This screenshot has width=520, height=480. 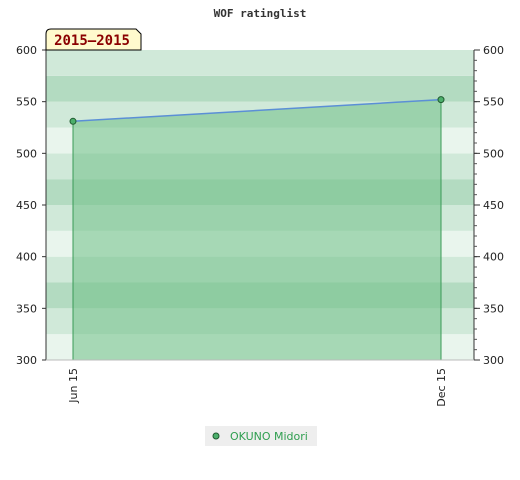 I want to click on y-tick-label-right: 450, so click(x=493, y=205).